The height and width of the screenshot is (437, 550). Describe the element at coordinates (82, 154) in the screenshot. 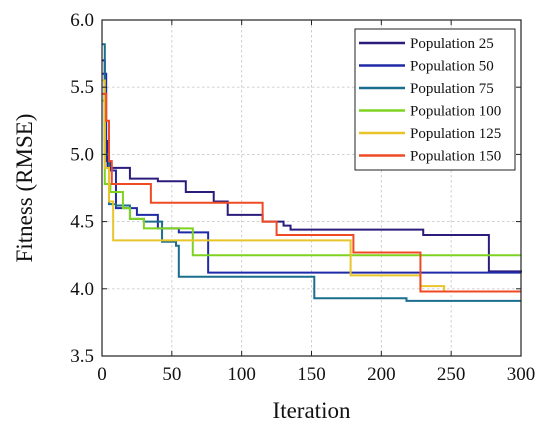

I see `y-tick-label: 5.0` at that location.